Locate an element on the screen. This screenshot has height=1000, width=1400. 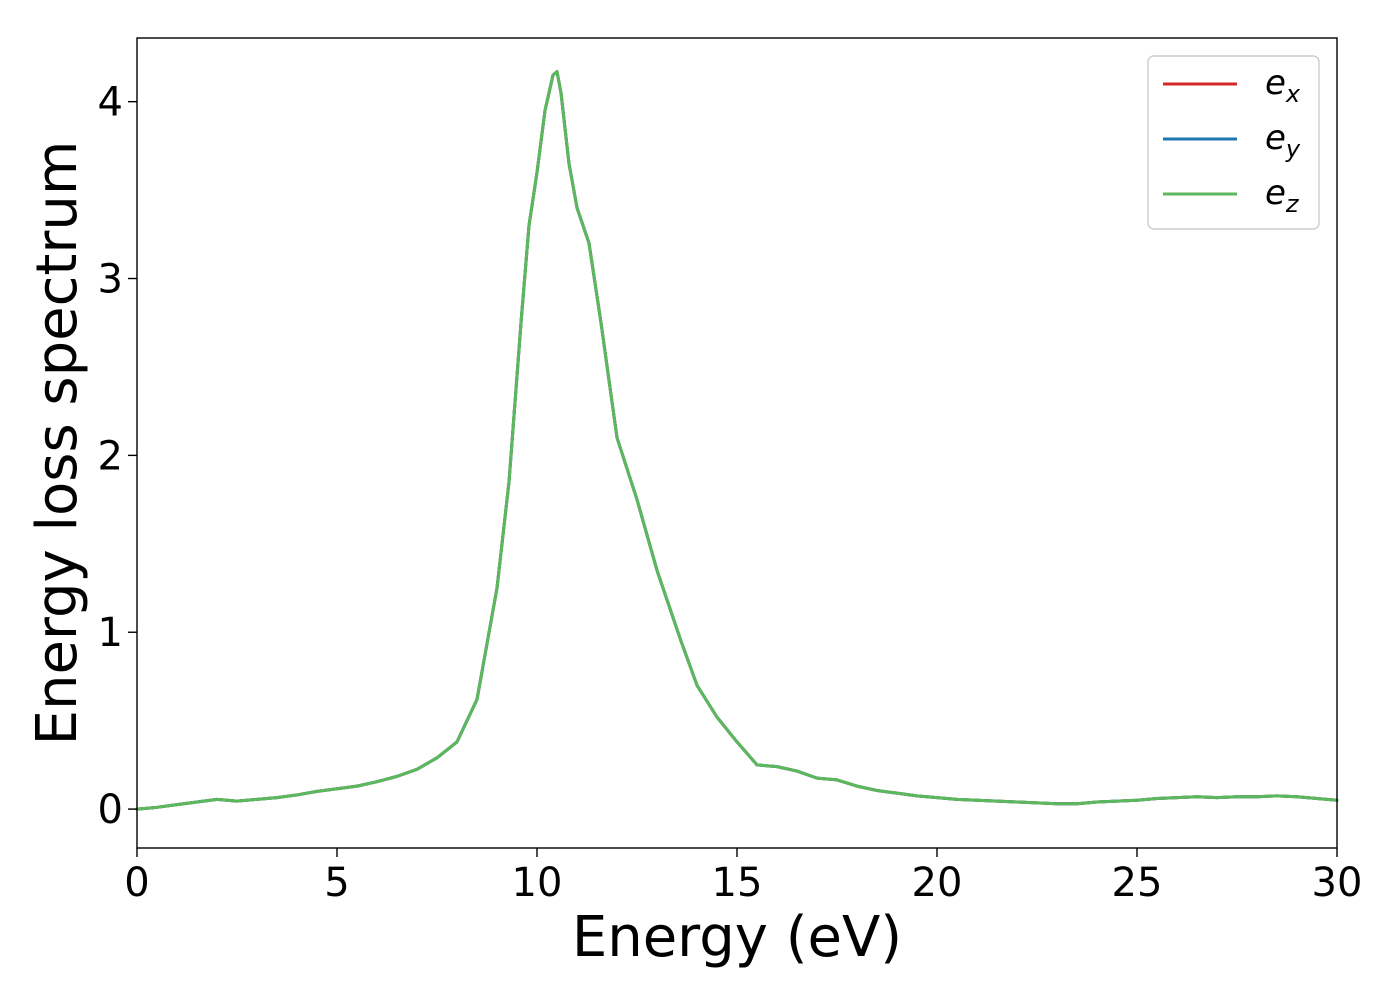
y-axis-label: Energy loss spectrum is located at coordinates (57, 443).